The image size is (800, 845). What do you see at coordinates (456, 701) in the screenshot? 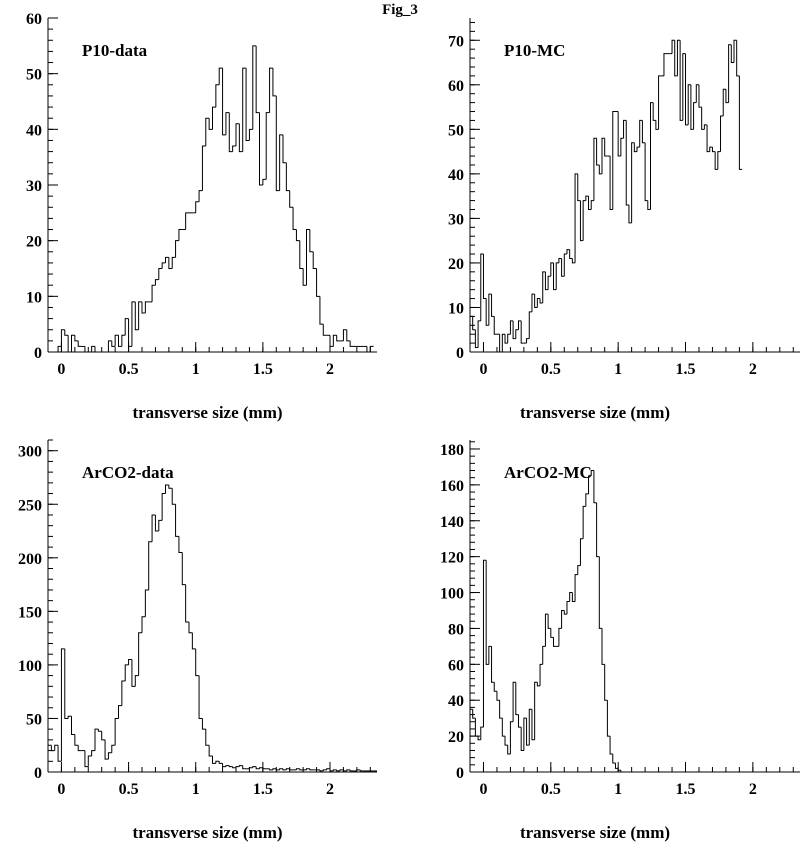
I see `y-tick-label: 40` at bounding box center [456, 701].